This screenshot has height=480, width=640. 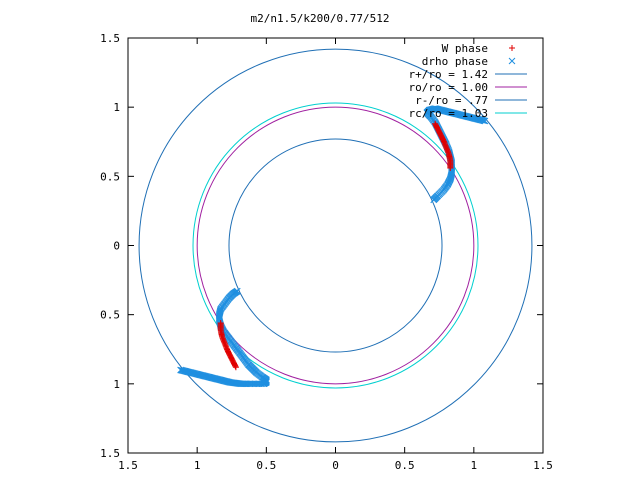 What do you see at coordinates (451, 100) in the screenshot?
I see `legend-label: r-/ro = .77` at bounding box center [451, 100].